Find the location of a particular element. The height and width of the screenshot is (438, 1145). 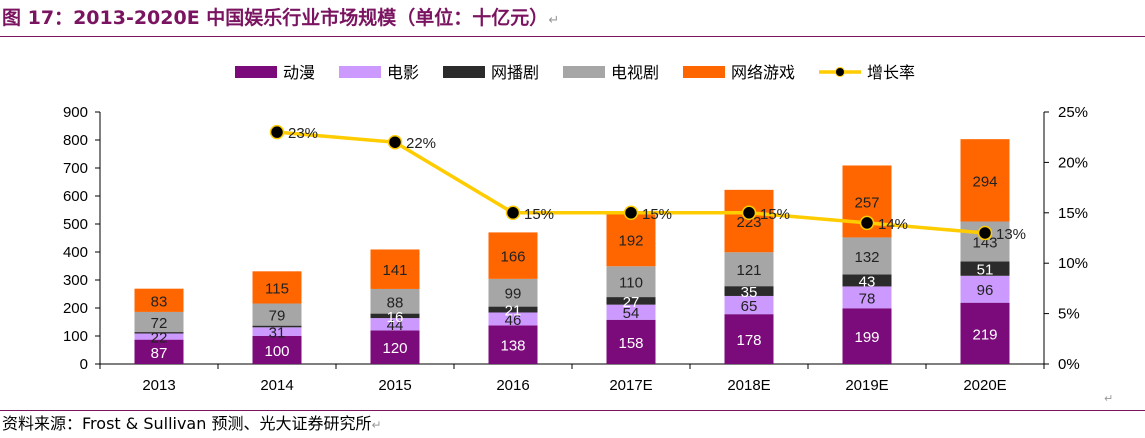

bar-data-label: 100 is located at coordinates (276, 351).